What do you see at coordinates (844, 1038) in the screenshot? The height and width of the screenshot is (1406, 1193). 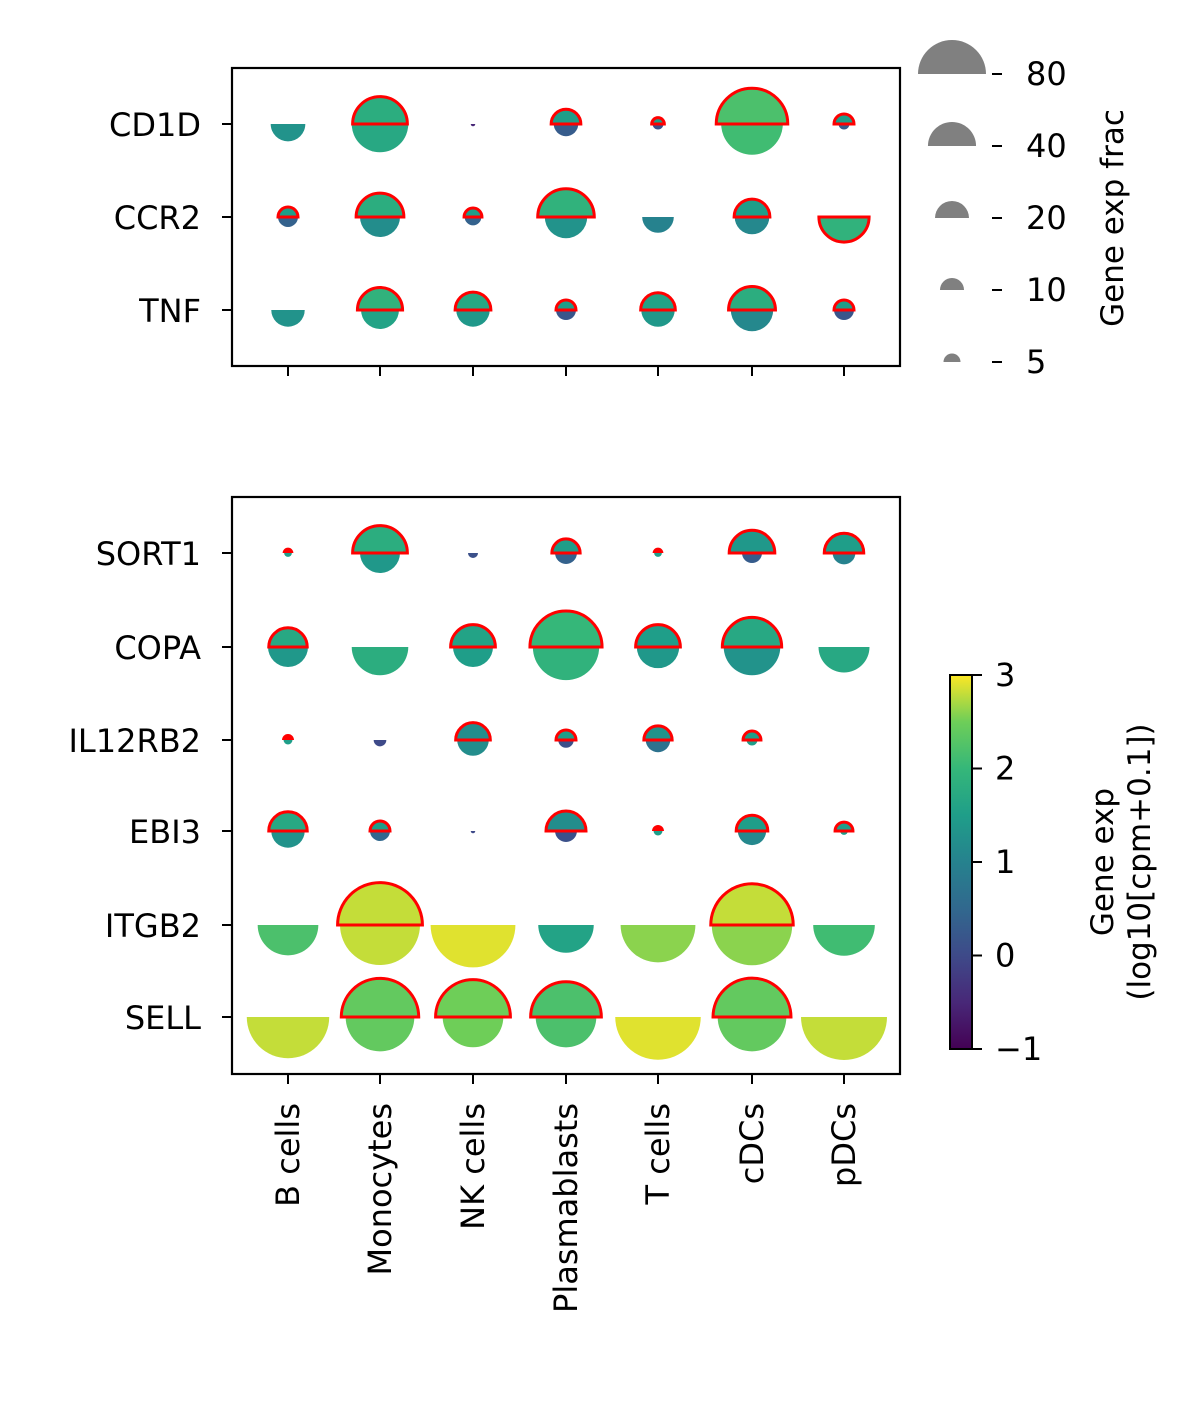 I see `dot-sell-pdcs` at bounding box center [844, 1038].